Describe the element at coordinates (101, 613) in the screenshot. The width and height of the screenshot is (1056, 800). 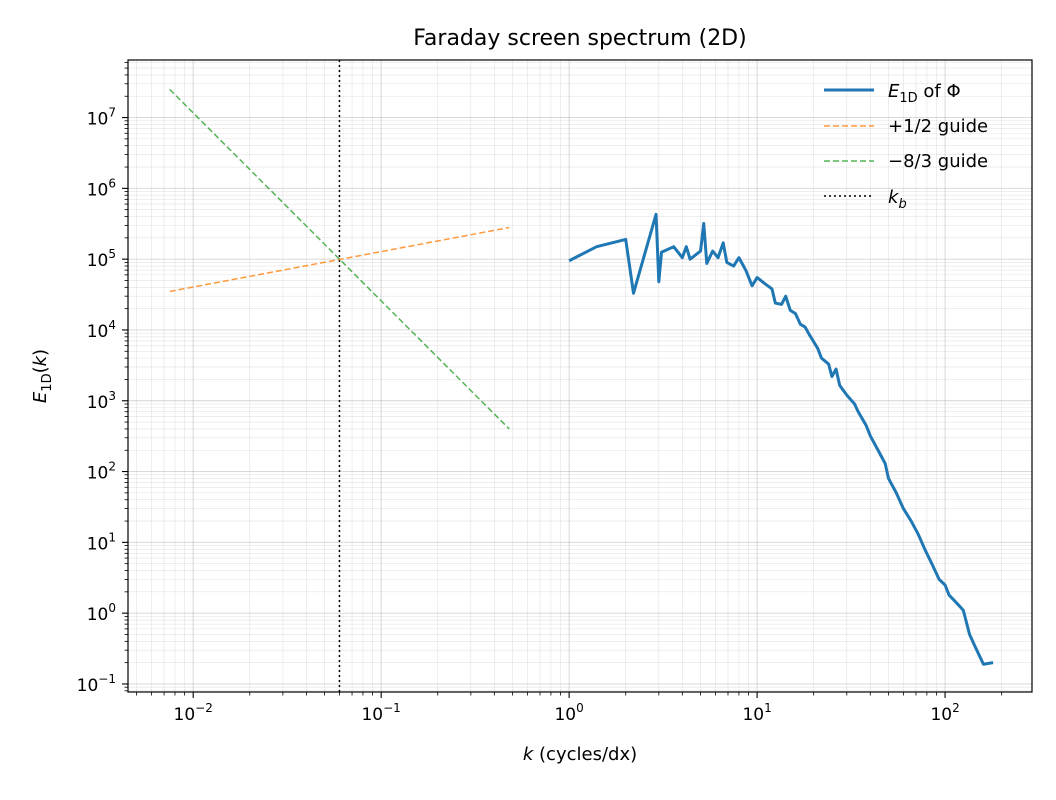
I see `y-tick-label: 10⁰` at that location.